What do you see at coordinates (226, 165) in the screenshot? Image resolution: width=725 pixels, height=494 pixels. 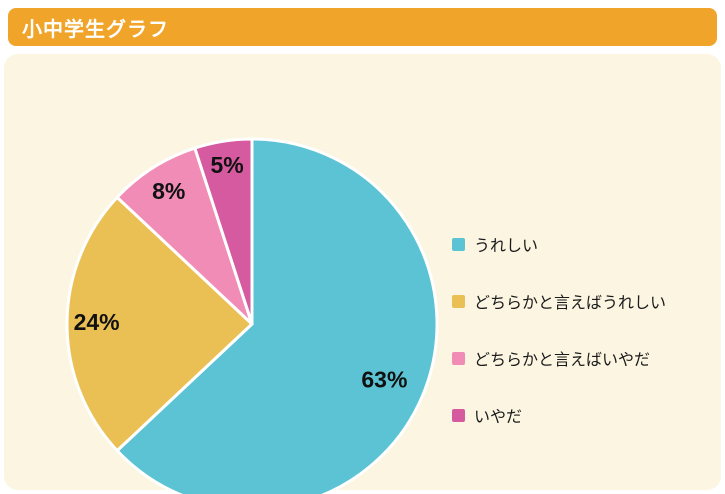 I see `slice-percent-label: 5%` at bounding box center [226, 165].